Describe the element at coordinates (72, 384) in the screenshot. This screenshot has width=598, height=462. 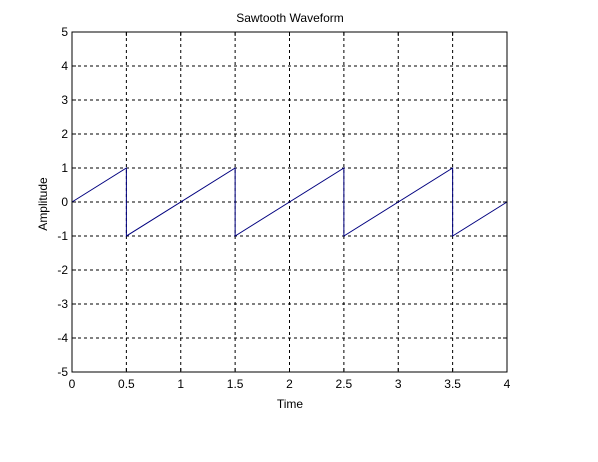
I see `x-tick-label: 0` at that location.